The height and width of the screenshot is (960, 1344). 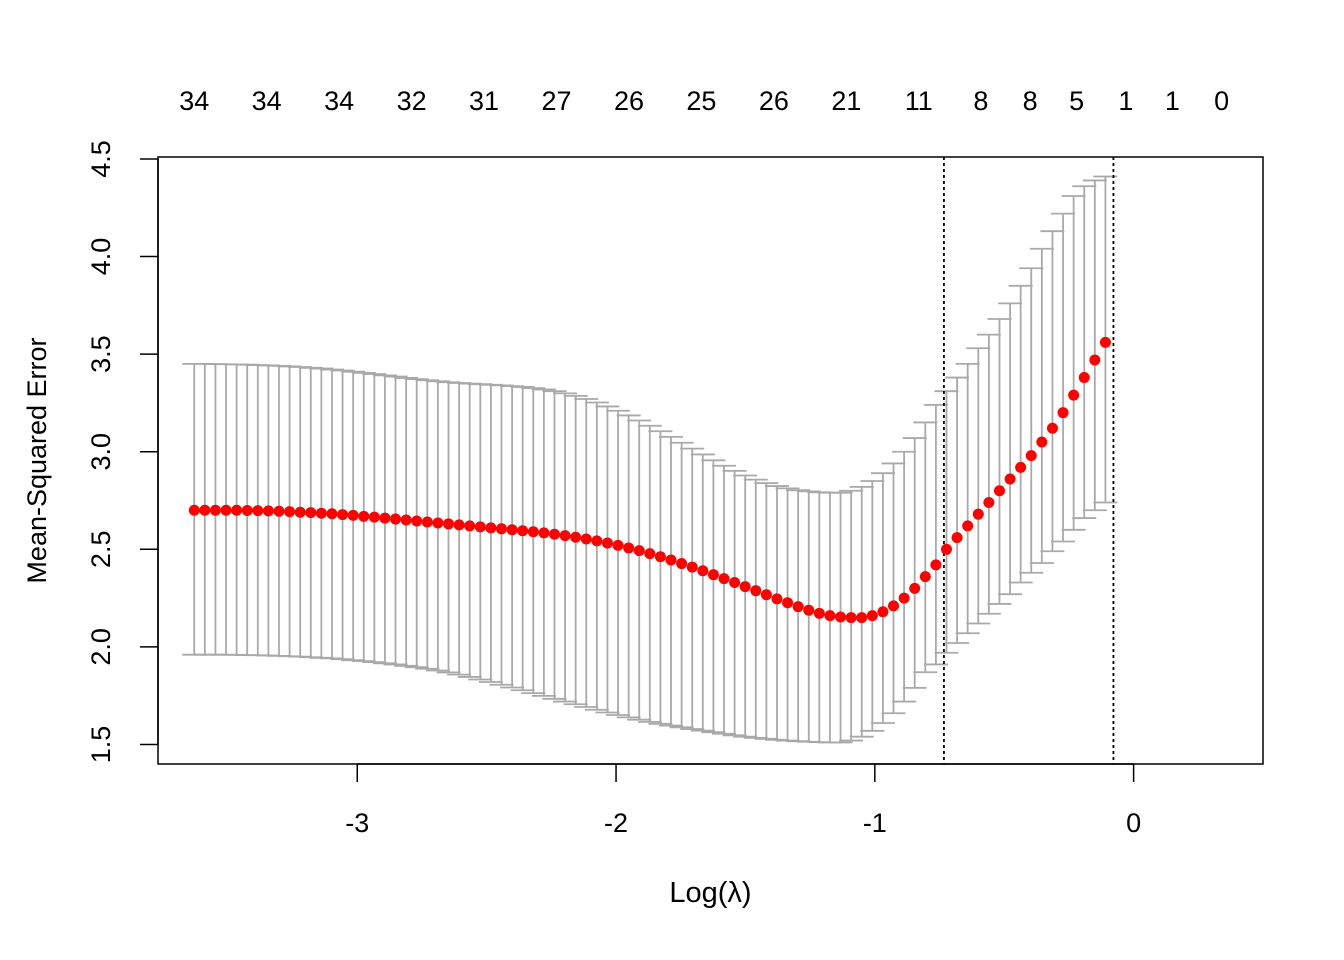 I want to click on top-count-label: 11, so click(x=919, y=101).